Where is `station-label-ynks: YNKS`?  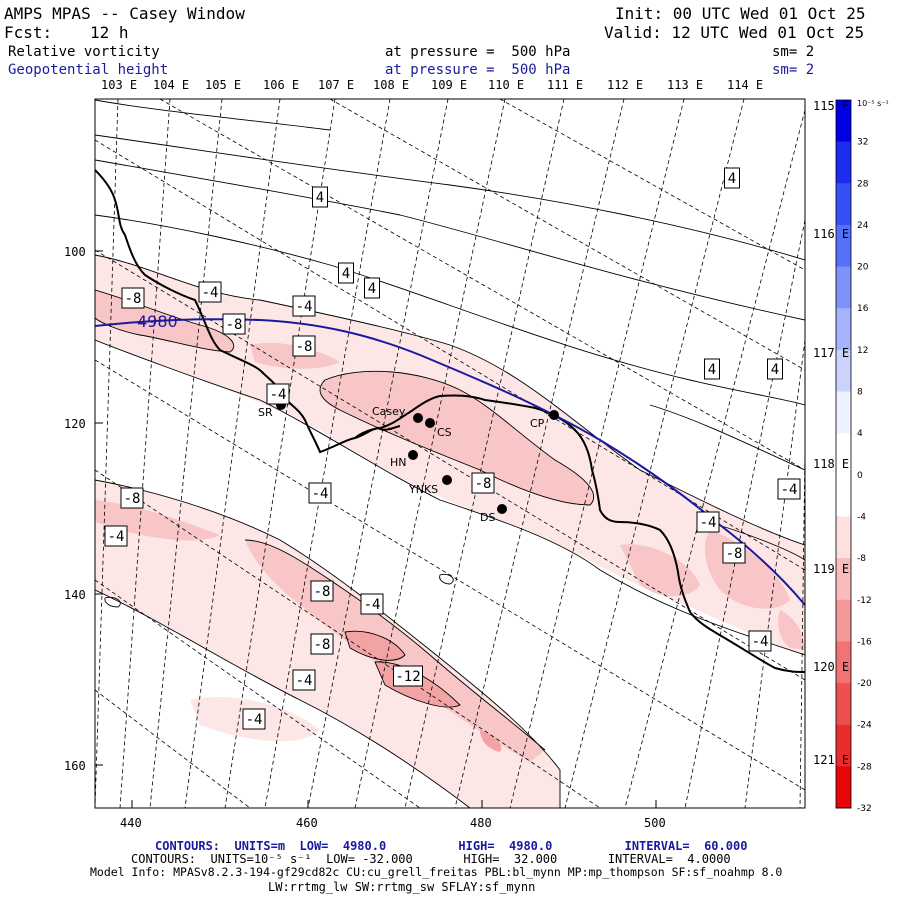 station-label-ynks: YNKS is located at coordinates (423, 489).